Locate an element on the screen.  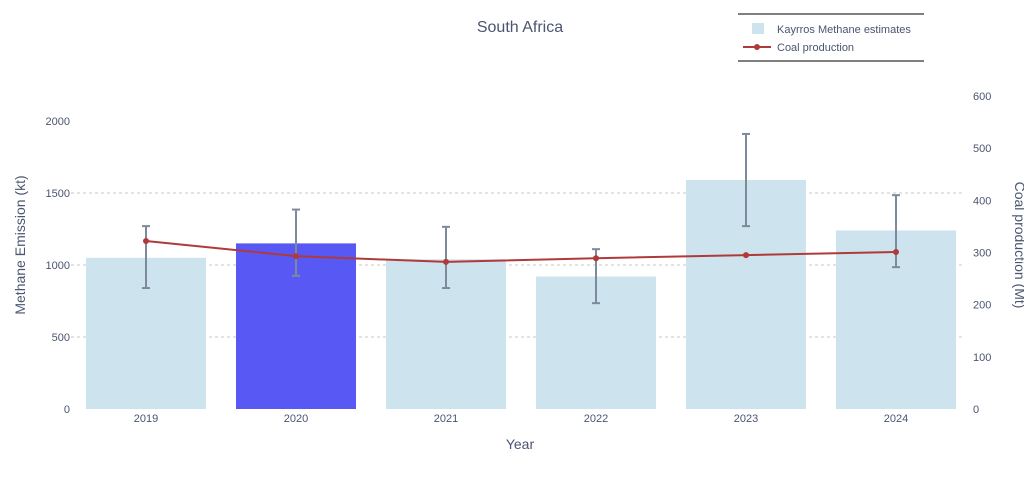
x-axis-label: Year is located at coordinates (520, 444).